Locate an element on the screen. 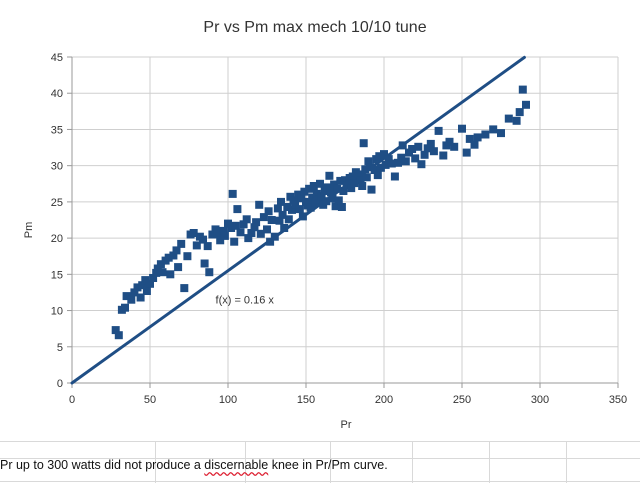  note-text-end: knee in Pr/Pm curve. is located at coordinates (328, 465).